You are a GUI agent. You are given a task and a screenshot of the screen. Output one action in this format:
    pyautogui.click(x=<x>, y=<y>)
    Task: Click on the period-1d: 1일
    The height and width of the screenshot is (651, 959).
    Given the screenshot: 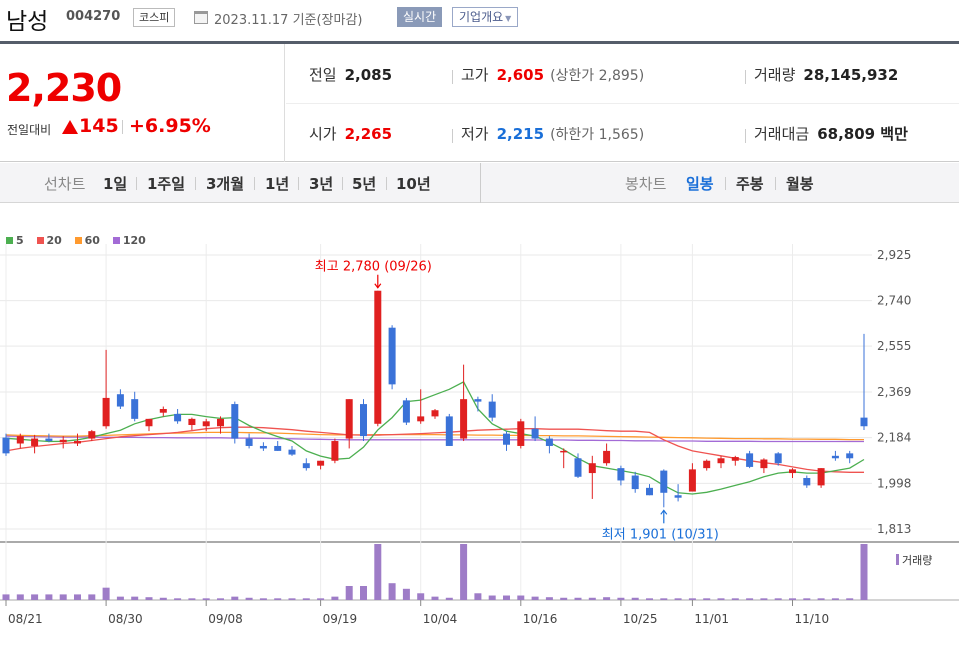 What is the action you would take?
    pyautogui.click(x=115, y=184)
    